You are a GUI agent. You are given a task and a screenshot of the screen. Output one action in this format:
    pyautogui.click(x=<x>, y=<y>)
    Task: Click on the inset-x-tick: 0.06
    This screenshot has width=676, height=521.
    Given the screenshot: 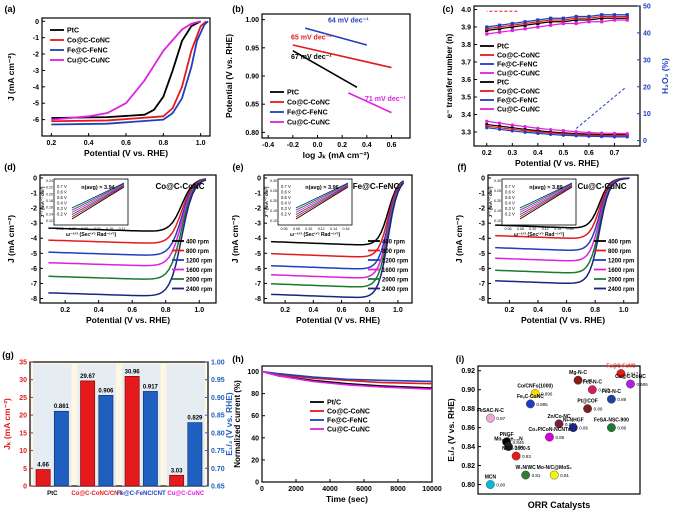 What is the action you would take?
    pyautogui.click(x=508, y=229)
    